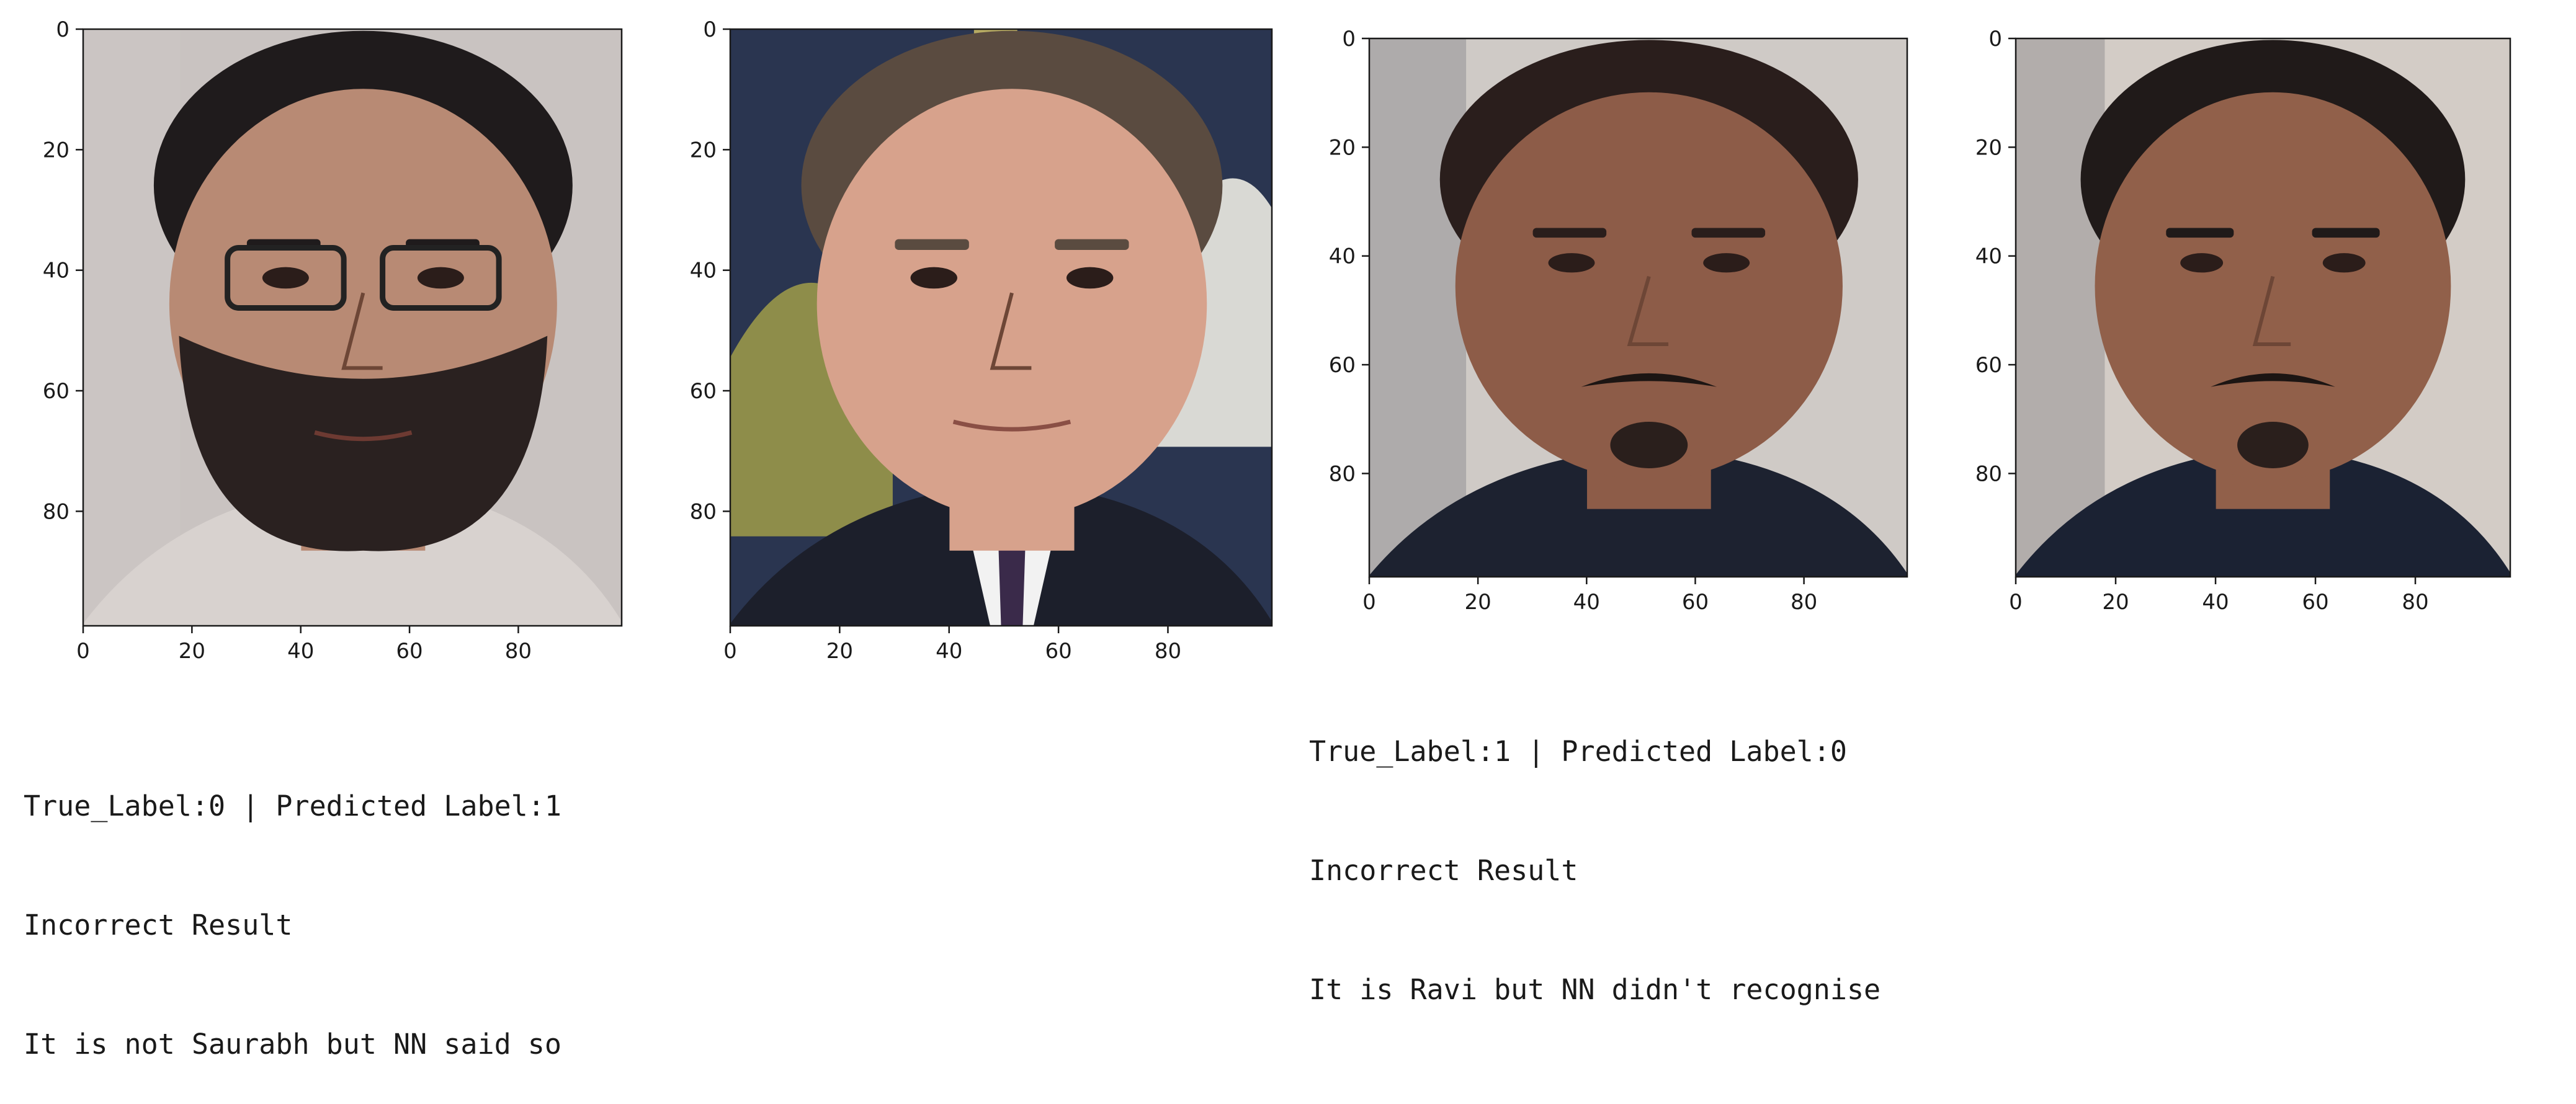 The image size is (2576, 1104). I want to click on image-panel-2: 0 20 40 60 80 0 20 40 60 80, so click(981, 341).